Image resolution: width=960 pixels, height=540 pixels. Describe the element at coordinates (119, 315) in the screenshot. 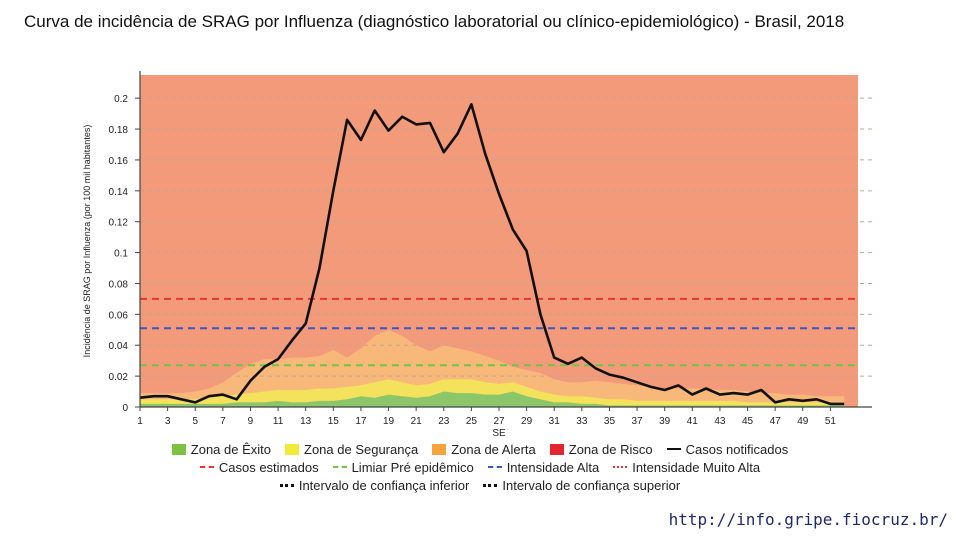

I see `y-tick-label: 0.06` at that location.